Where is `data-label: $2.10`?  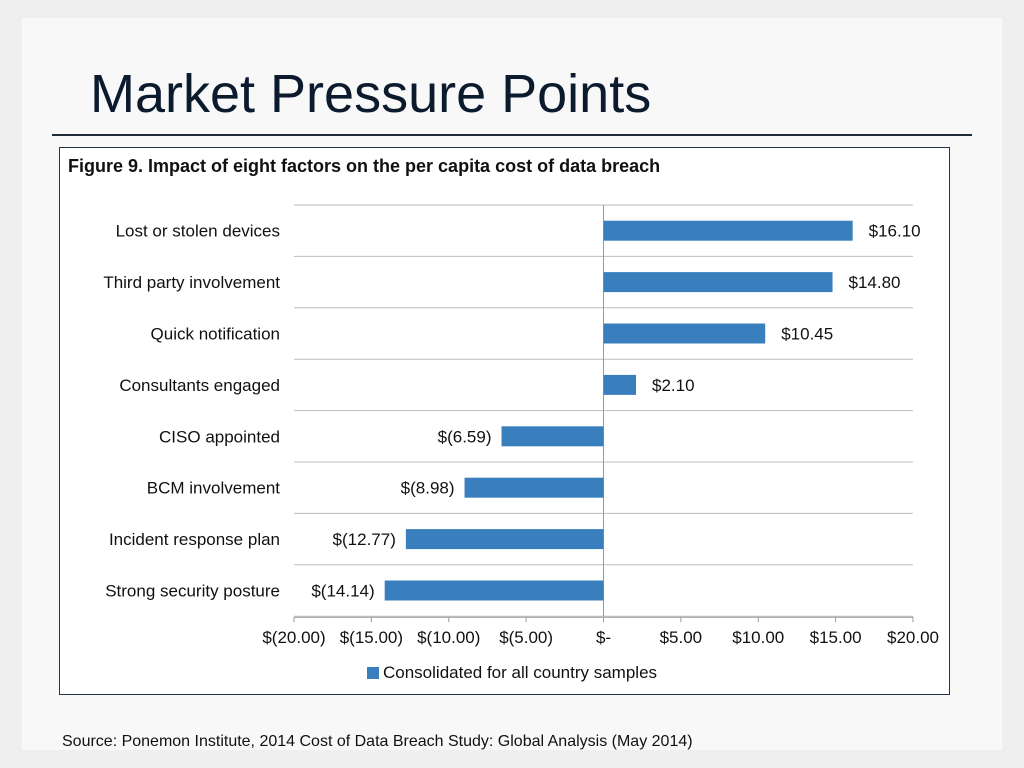
data-label: $2.10 is located at coordinates (673, 385).